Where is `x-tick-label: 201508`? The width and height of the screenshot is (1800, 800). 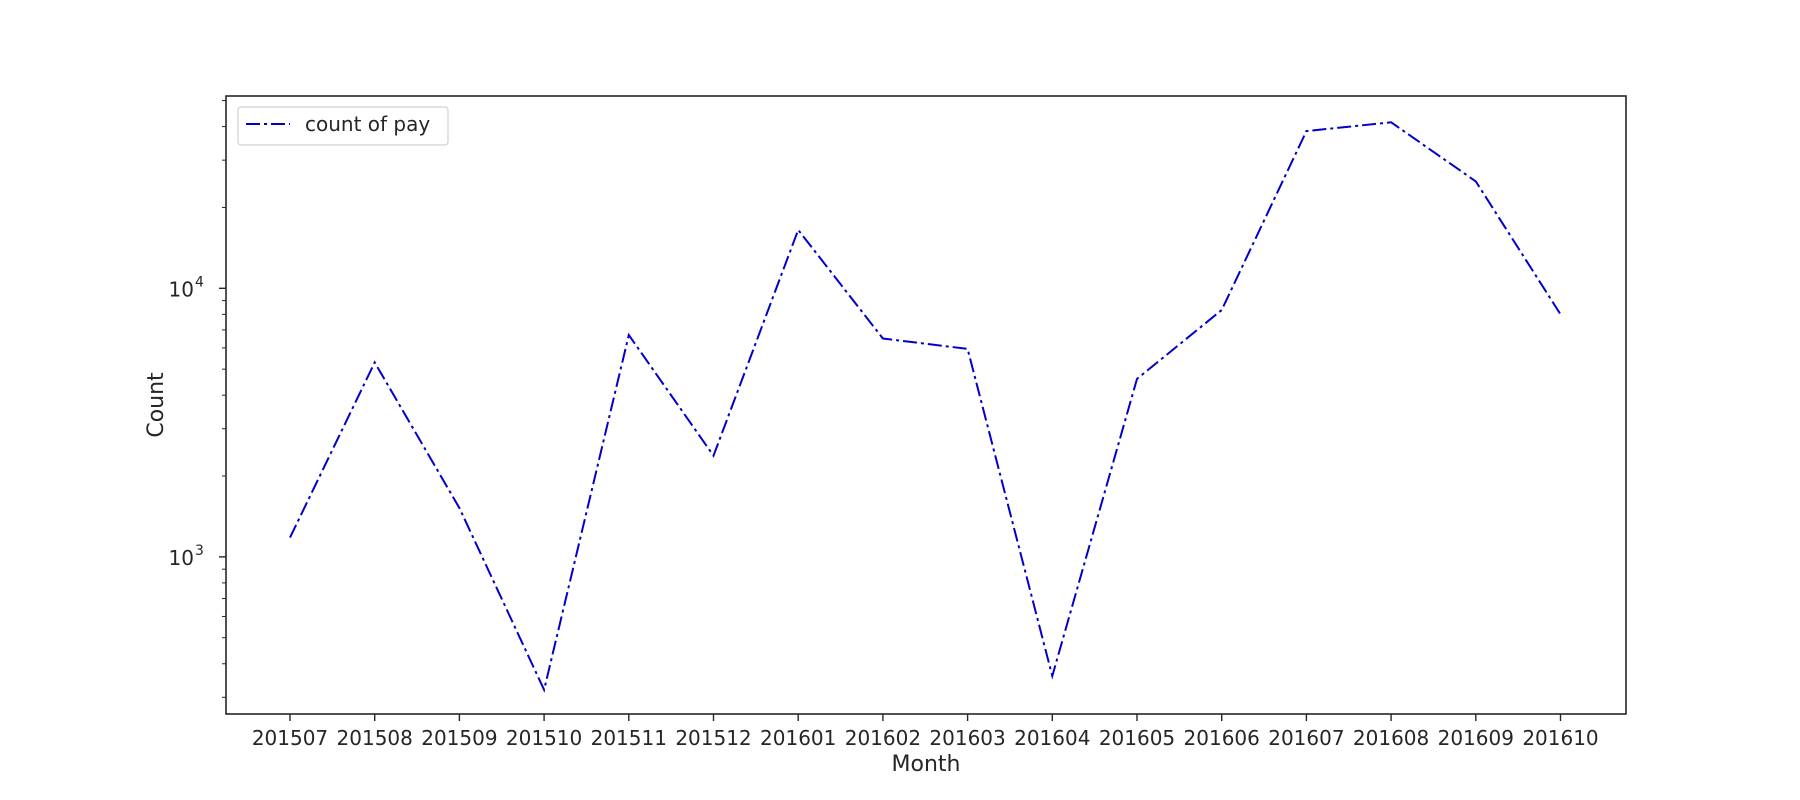
x-tick-label: 201508 is located at coordinates (375, 738).